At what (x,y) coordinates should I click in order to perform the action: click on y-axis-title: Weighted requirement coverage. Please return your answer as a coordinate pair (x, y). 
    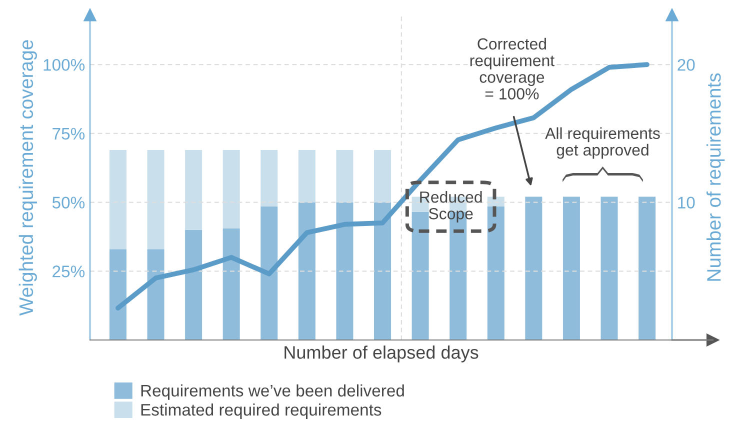
    Looking at the image, I should click on (27, 178).